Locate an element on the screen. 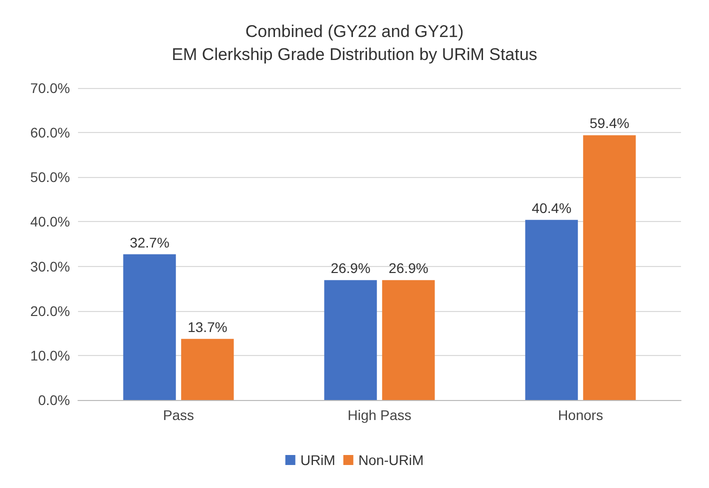  x-tick-label: Pass is located at coordinates (178, 415).